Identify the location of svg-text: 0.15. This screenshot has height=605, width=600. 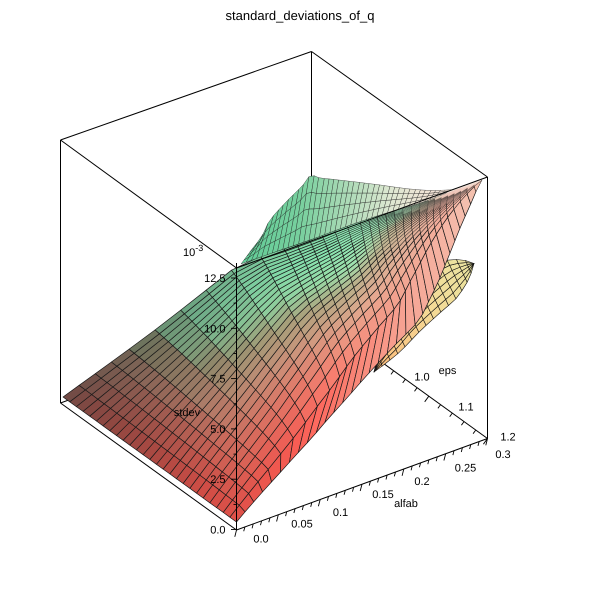
(382, 495).